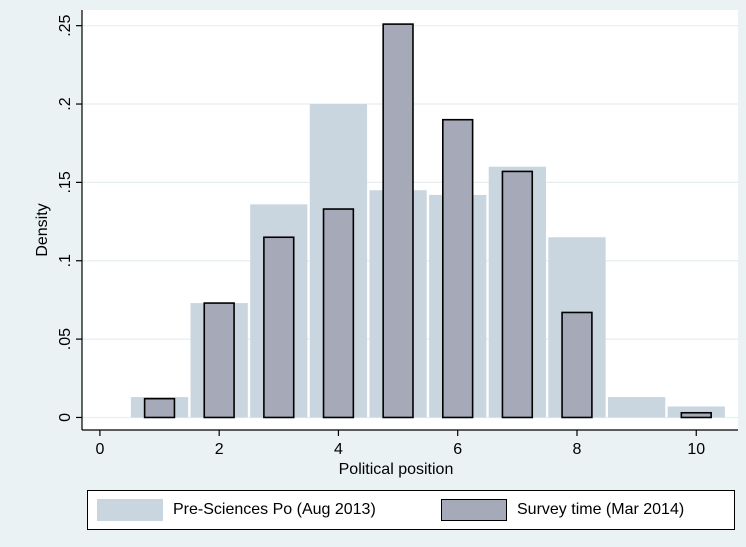 The image size is (746, 547). Describe the element at coordinates (601, 509) in the screenshot. I see `legend-label-survey-time: Survey time (Mar 2014)` at that location.